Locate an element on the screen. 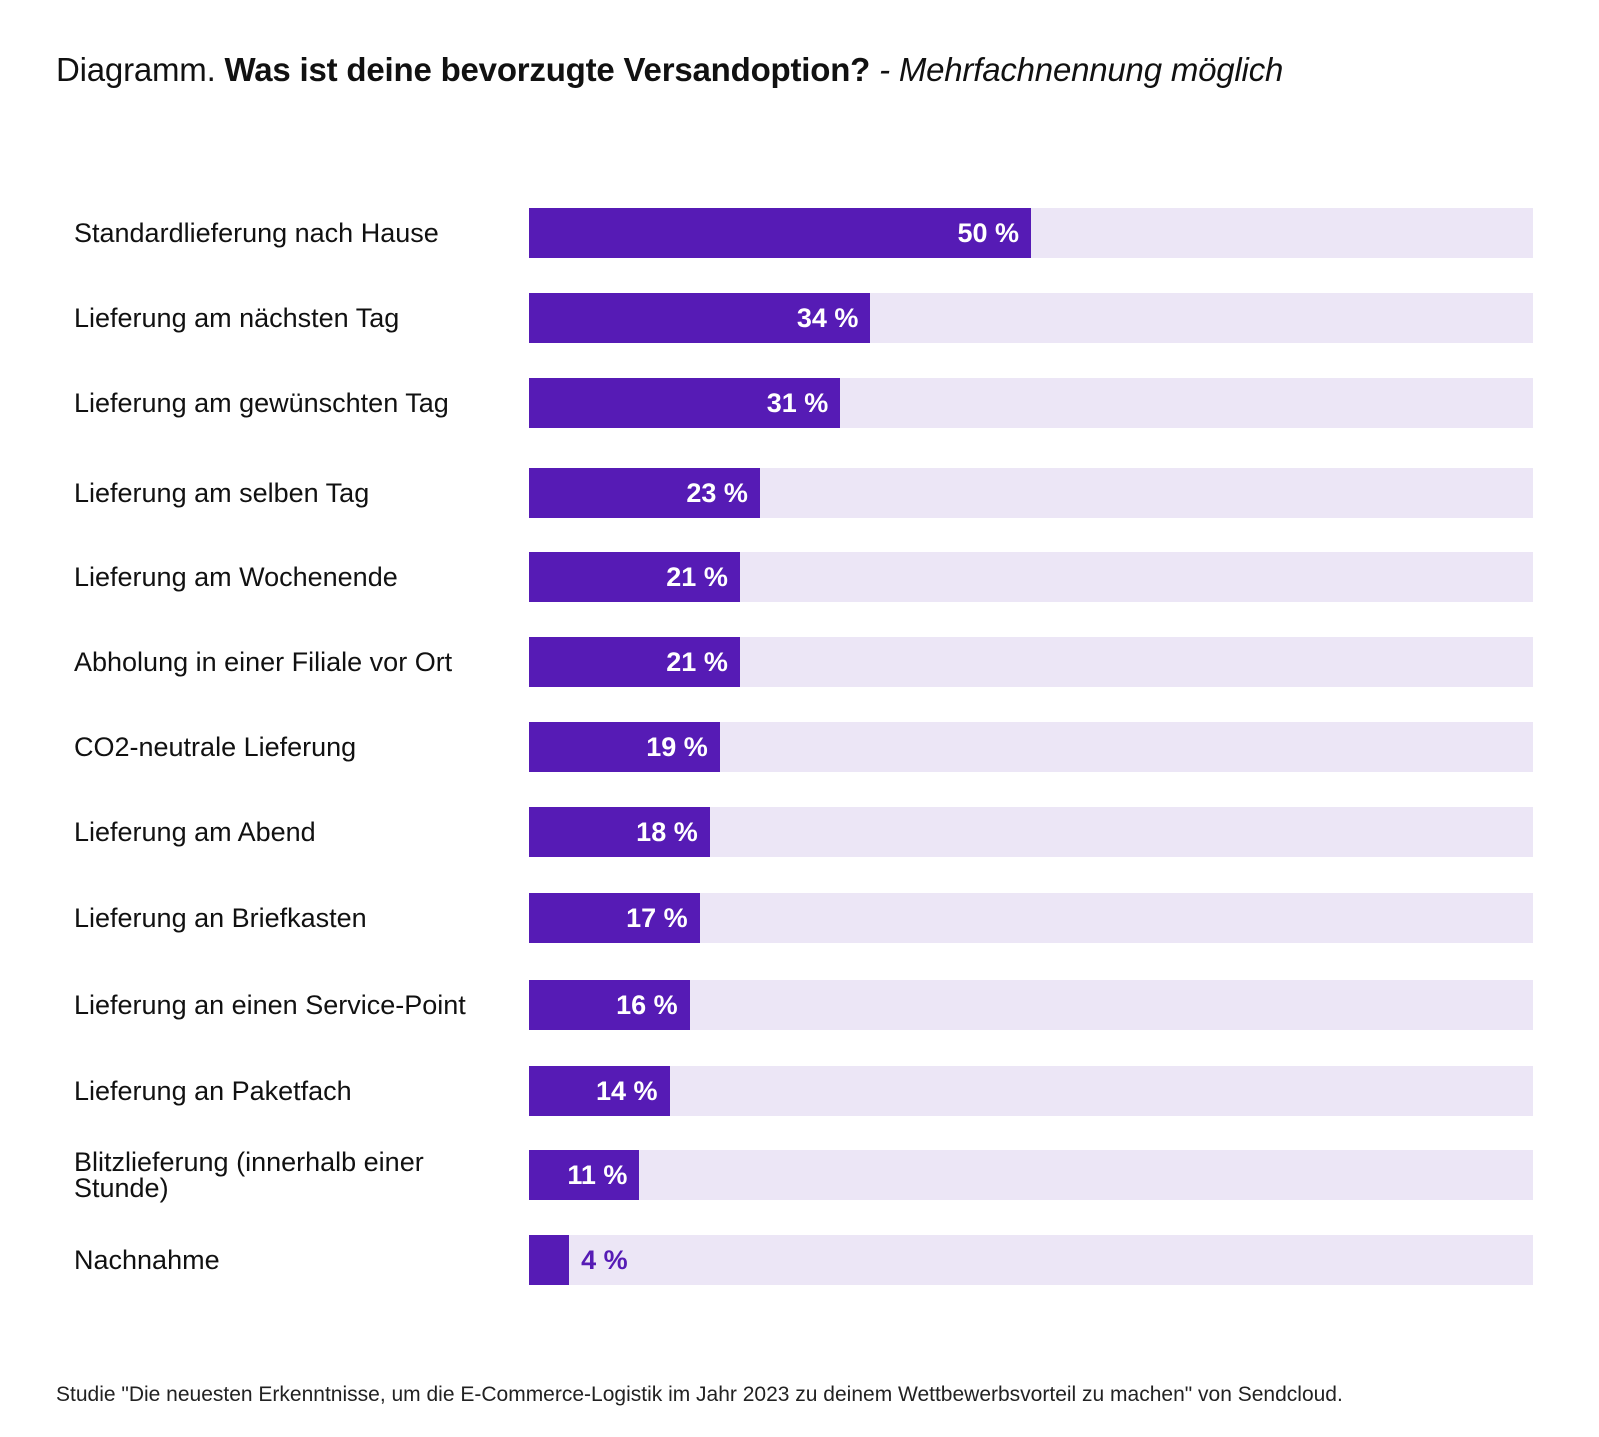  value-label: 16 % is located at coordinates (647, 1005).